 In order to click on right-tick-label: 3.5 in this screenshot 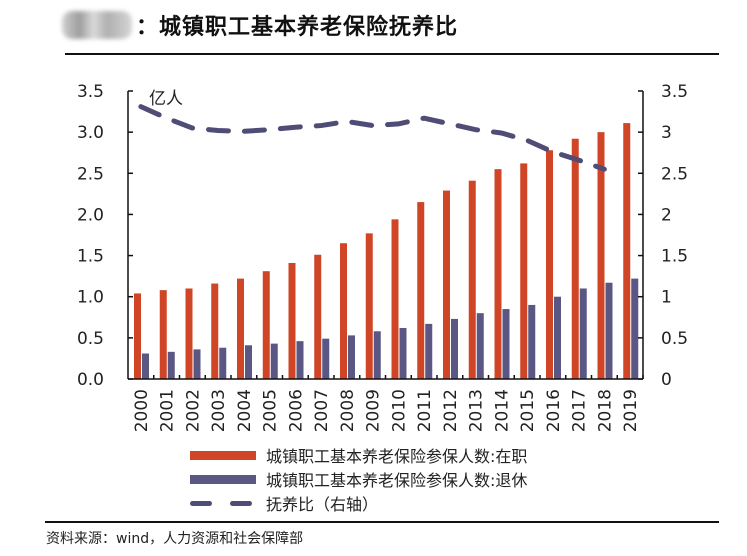, I will do `click(674, 92)`.